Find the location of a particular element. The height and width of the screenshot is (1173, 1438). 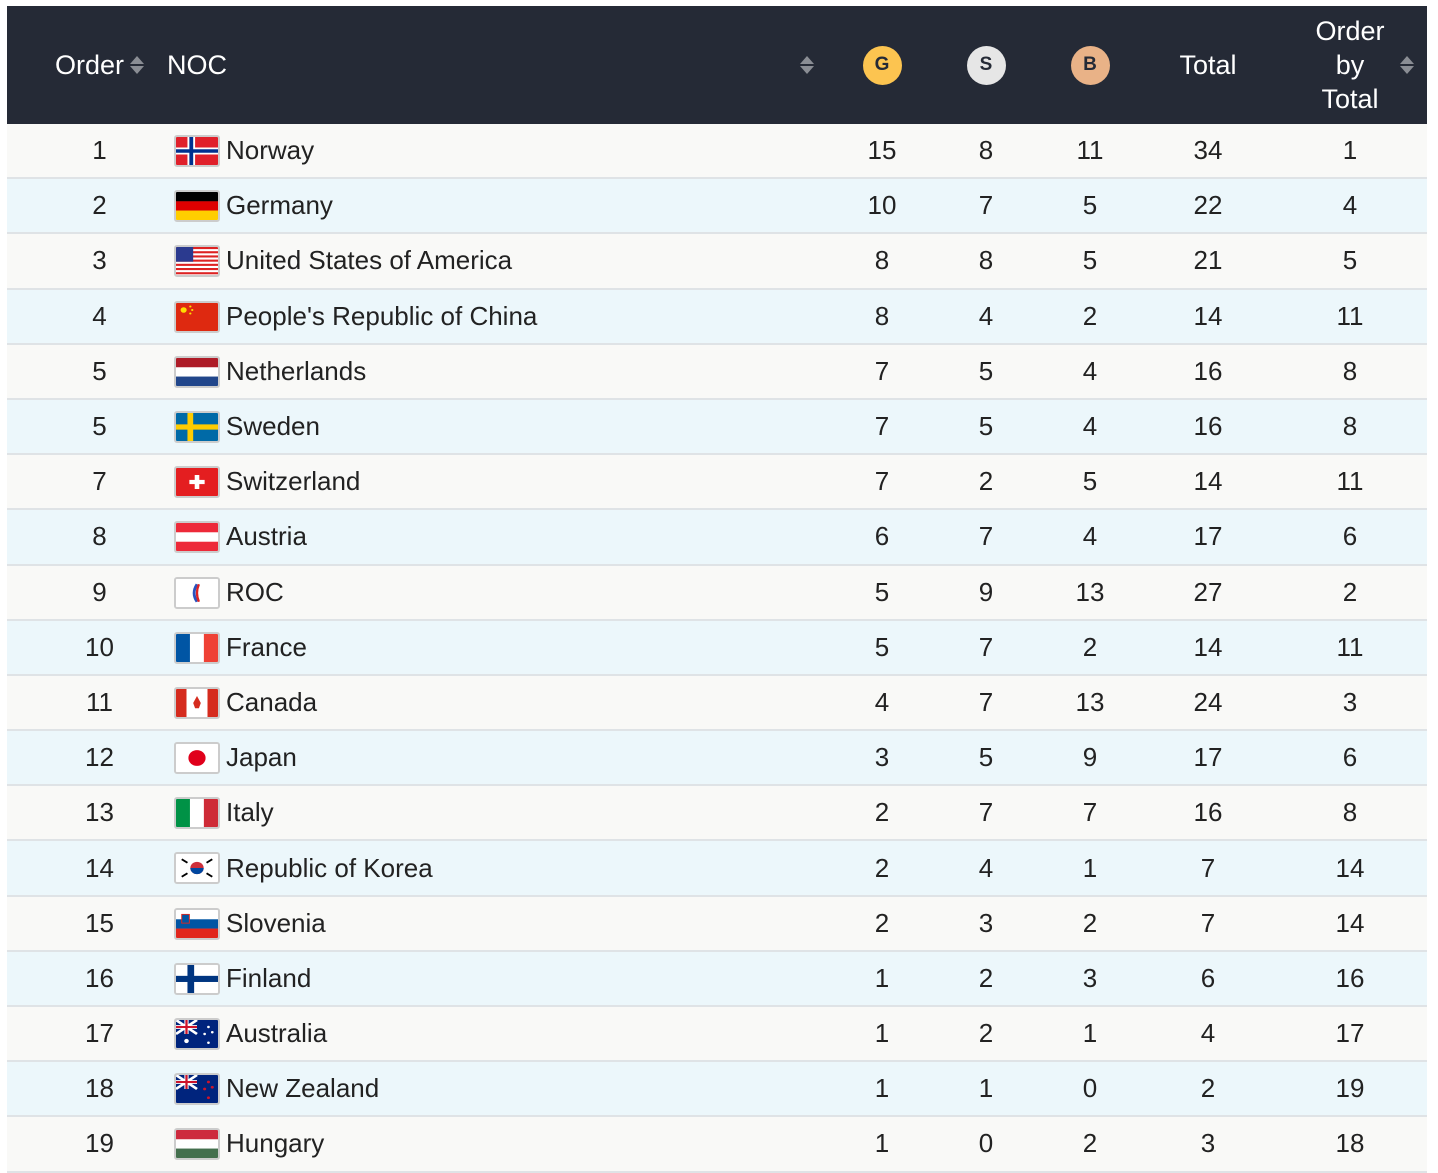

country-name-link: Austria is located at coordinates (266, 536).